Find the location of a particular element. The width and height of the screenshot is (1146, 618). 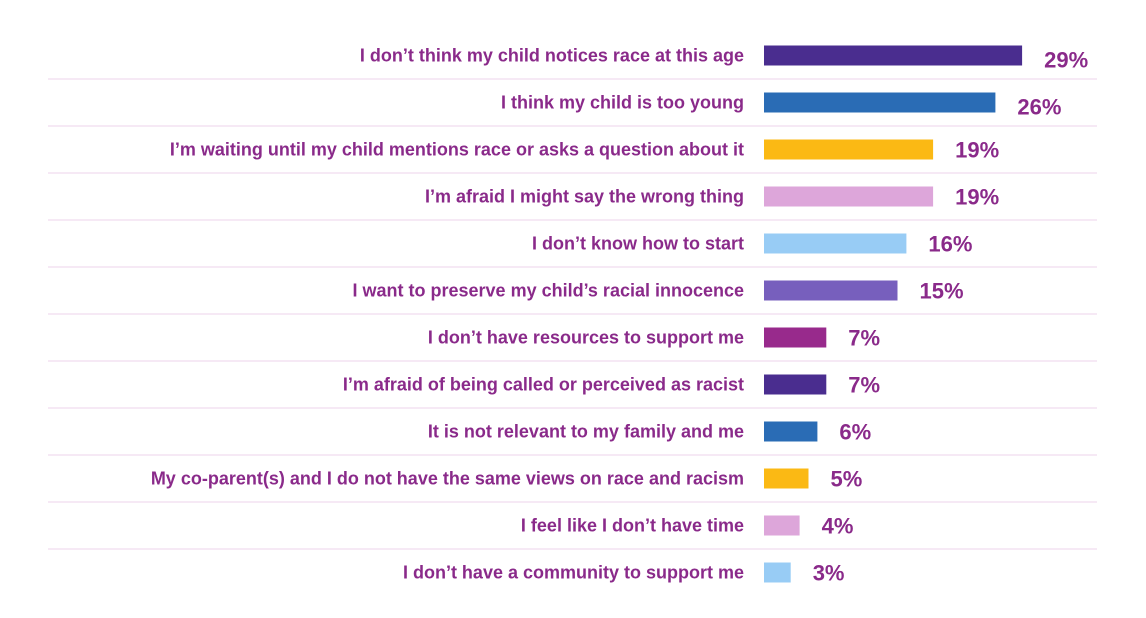

value-label: 16% is located at coordinates (950, 244).